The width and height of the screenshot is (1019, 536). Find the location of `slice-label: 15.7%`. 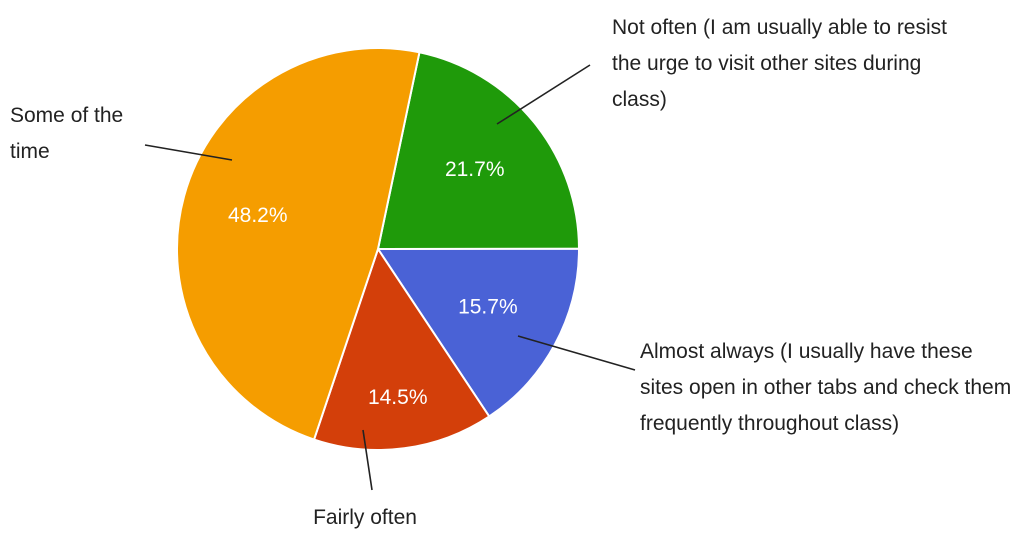

slice-label: 15.7% is located at coordinates (488, 306).